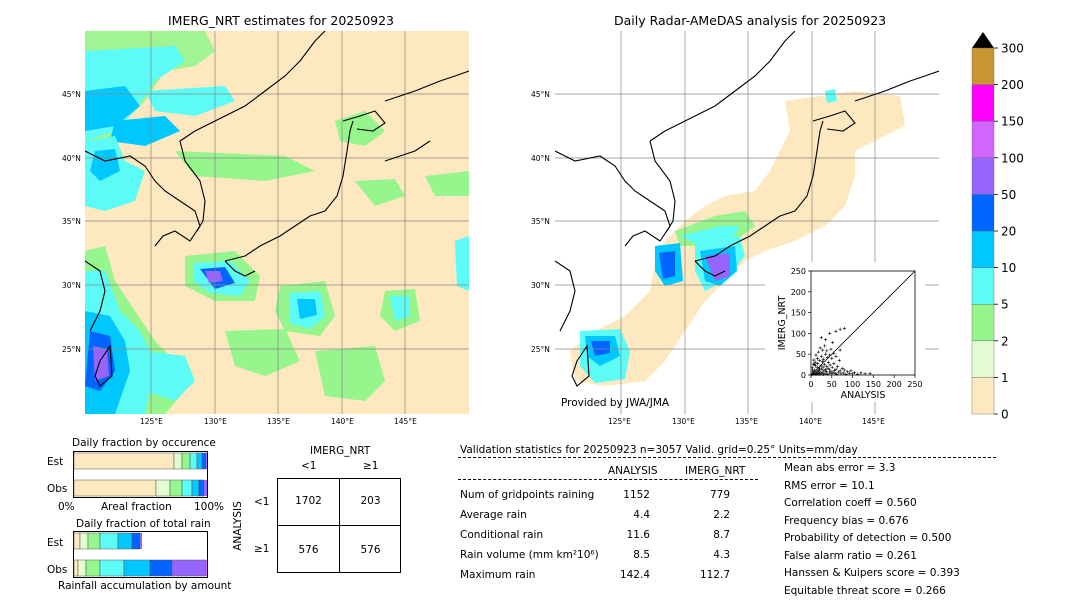 The width and height of the screenshot is (1080, 612). Describe the element at coordinates (727, 457) in the screenshot. I see `validation-header-rule` at that location.